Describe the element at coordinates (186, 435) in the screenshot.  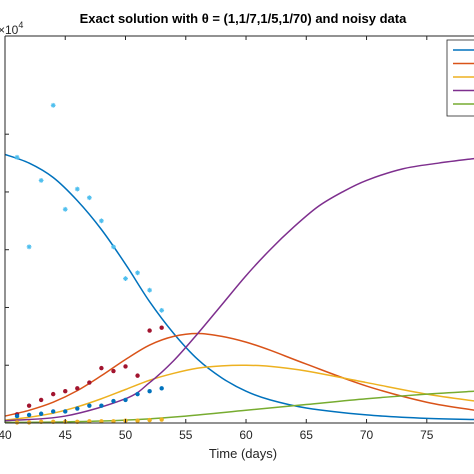
I see `x-tick-label: 55` at that location.